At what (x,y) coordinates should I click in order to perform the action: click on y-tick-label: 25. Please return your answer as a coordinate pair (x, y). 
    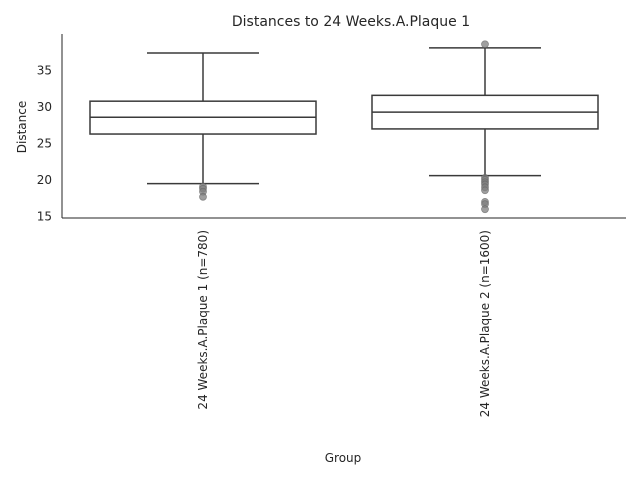
    Looking at the image, I should click on (44, 144).